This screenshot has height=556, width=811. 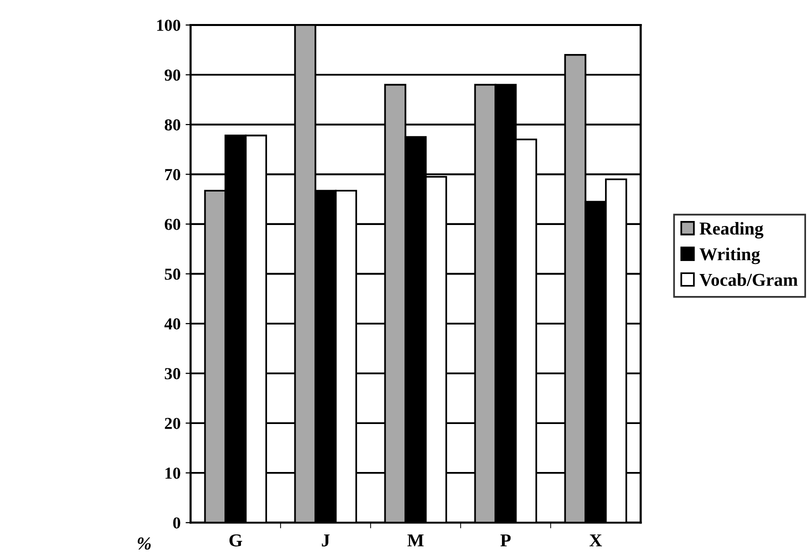 I want to click on x-tick-label: J, so click(x=326, y=540).